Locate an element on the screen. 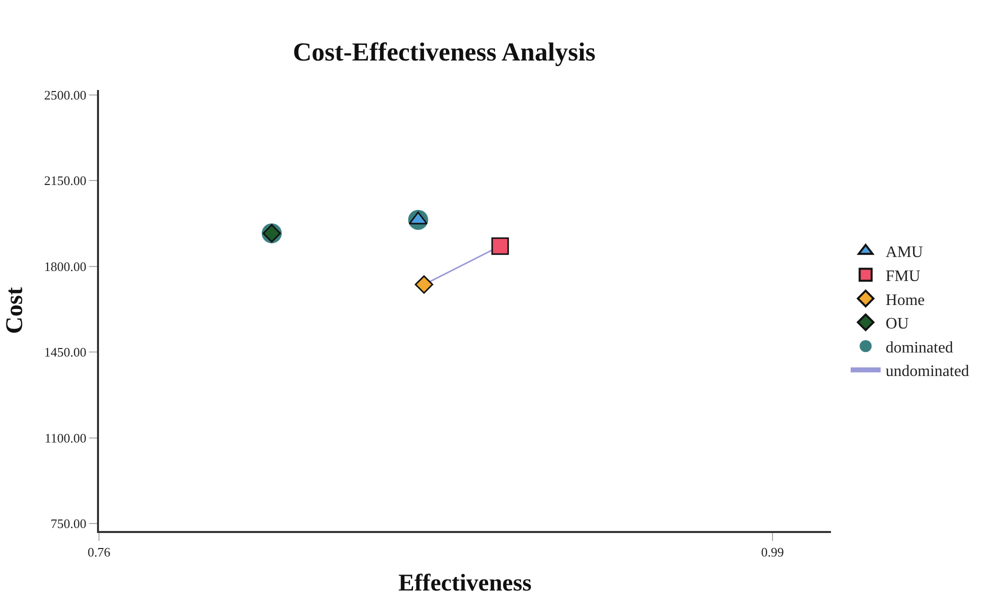  y-axis-title: Cost is located at coordinates (15, 310).